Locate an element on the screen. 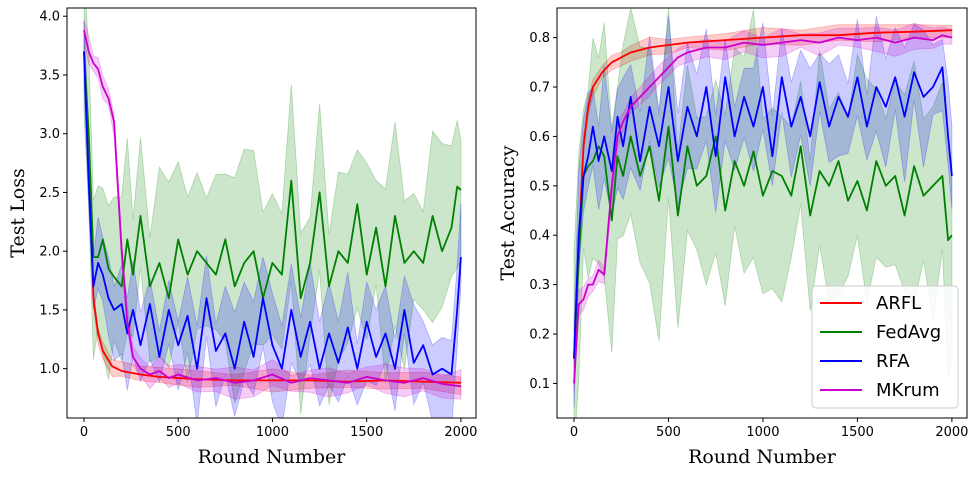 Image resolution: width=977 pixels, height=477 pixels. legend-label-rfa: RFA is located at coordinates (893, 361).